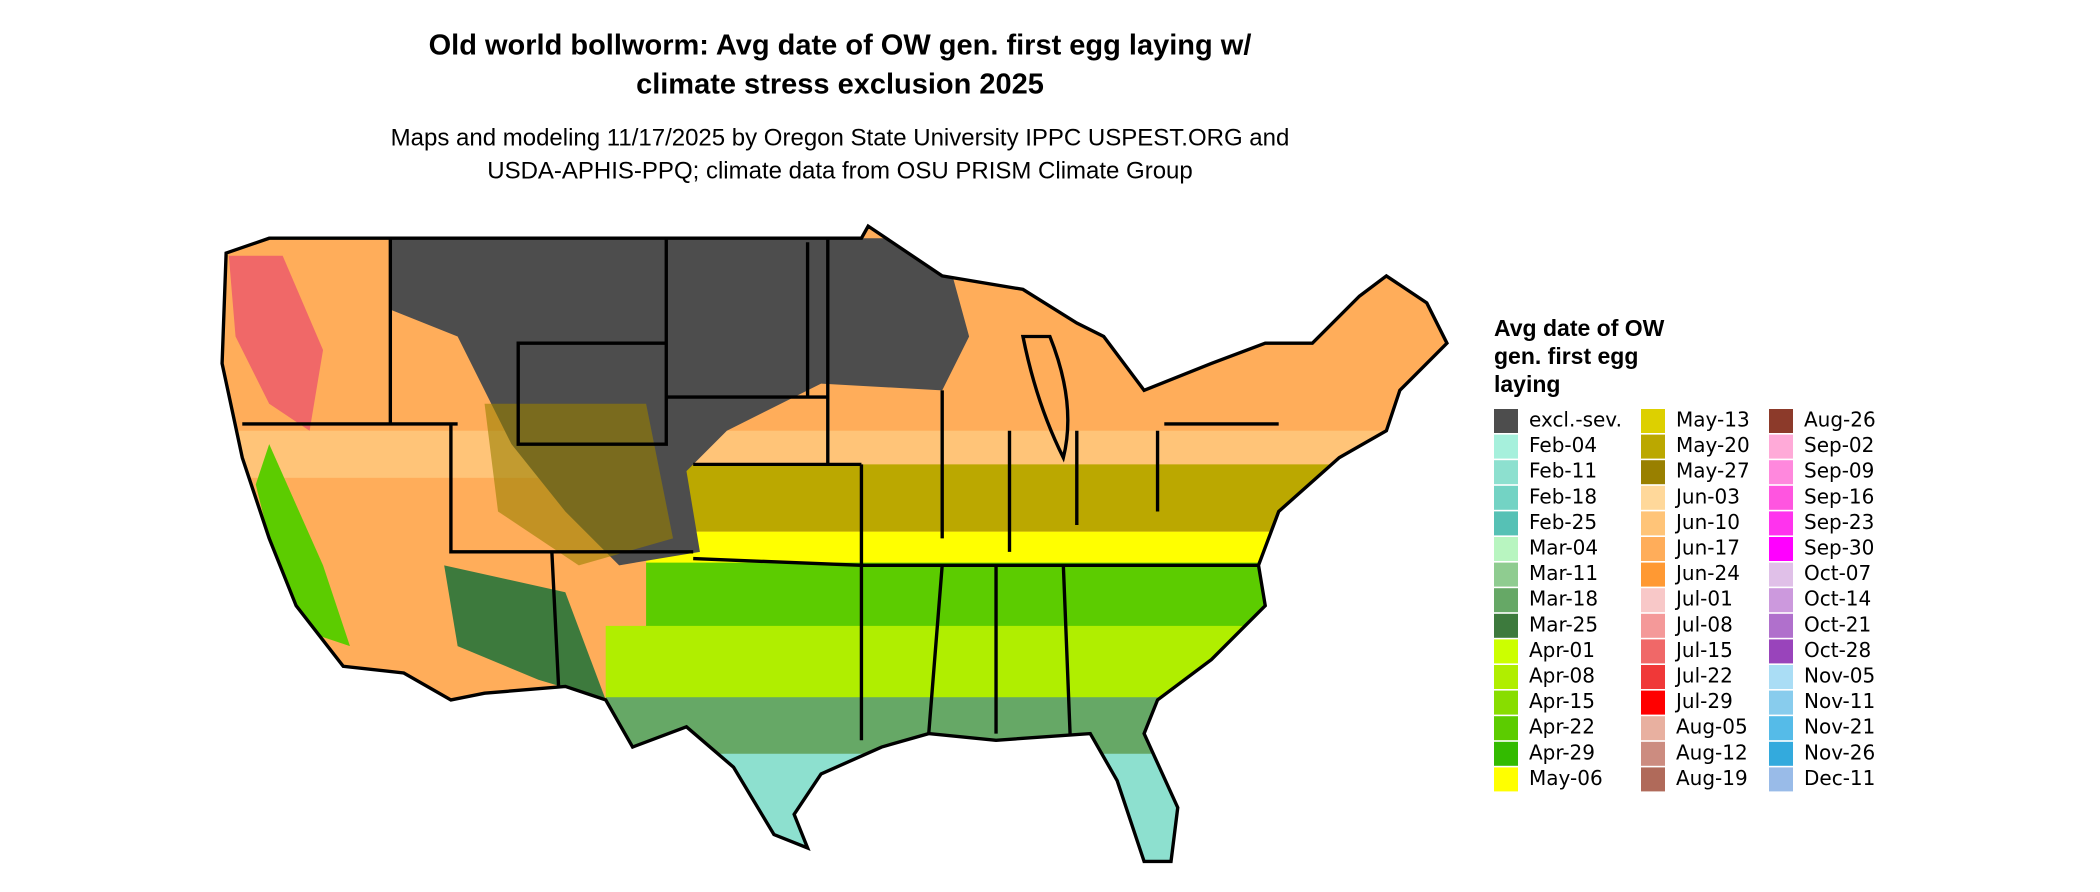 The image size is (2100, 892). What do you see at coordinates (1713, 471) in the screenshot?
I see `legend-label: May-27` at bounding box center [1713, 471].